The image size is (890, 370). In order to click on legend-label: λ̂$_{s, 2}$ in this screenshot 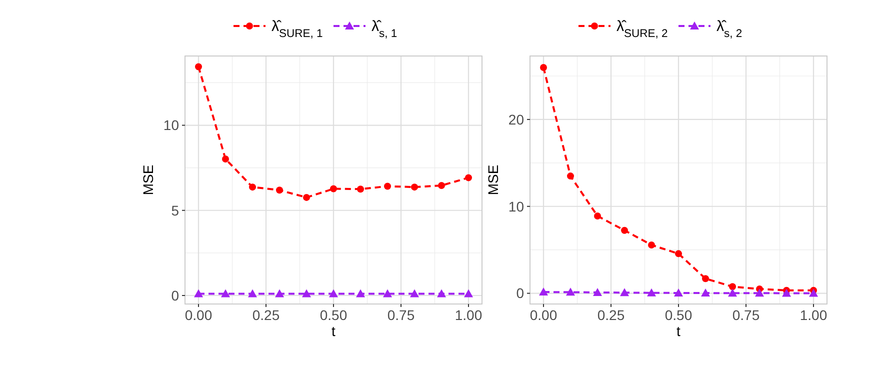, I will do `click(729, 29)`.